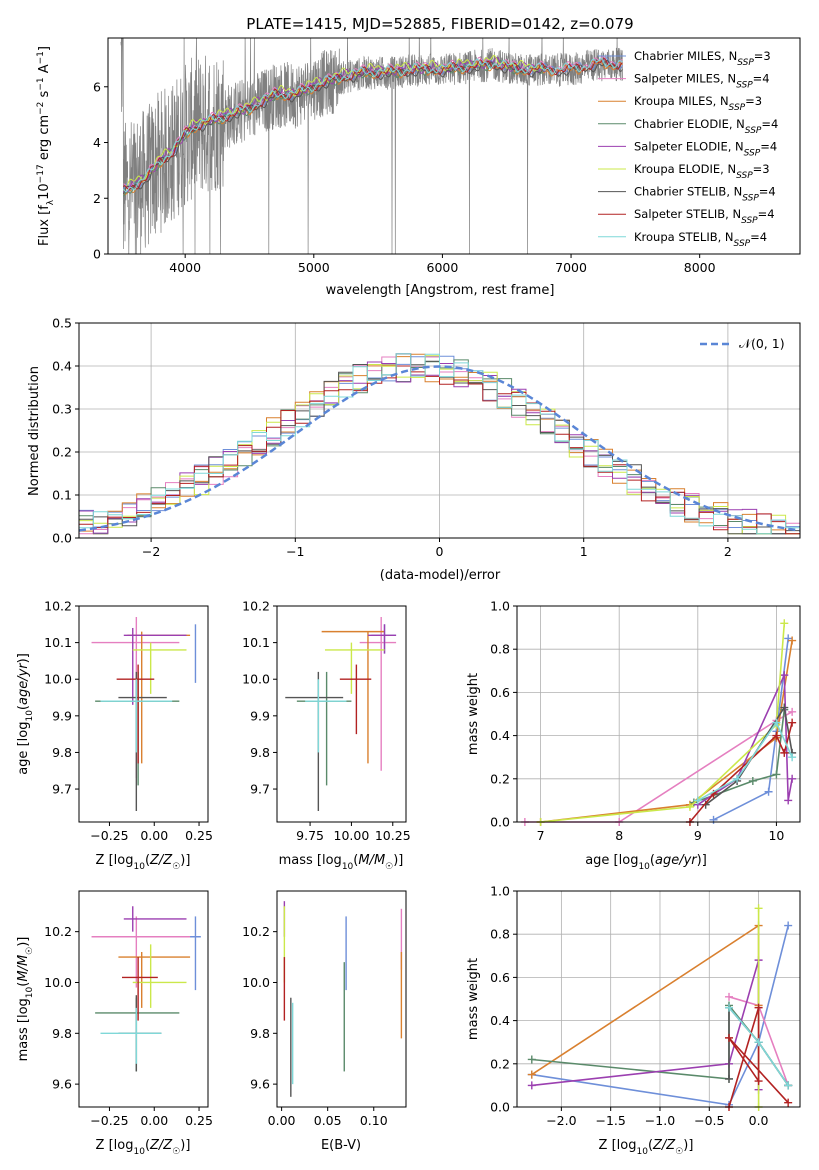 This screenshot has height=1170, width=819. I want to click on wZ-xtick-label-3: −0.5, so click(709, 1120).